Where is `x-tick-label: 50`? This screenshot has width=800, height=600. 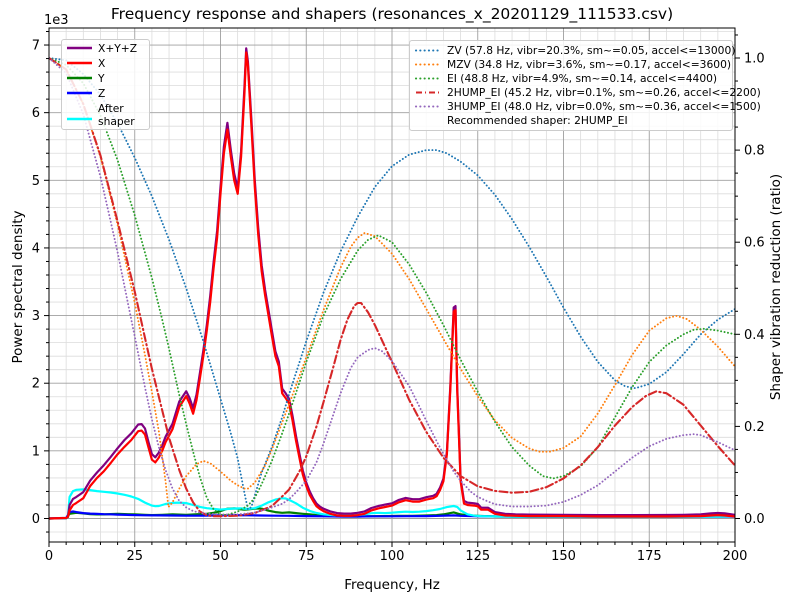
x-tick-label: 50 is located at coordinates (220, 556).